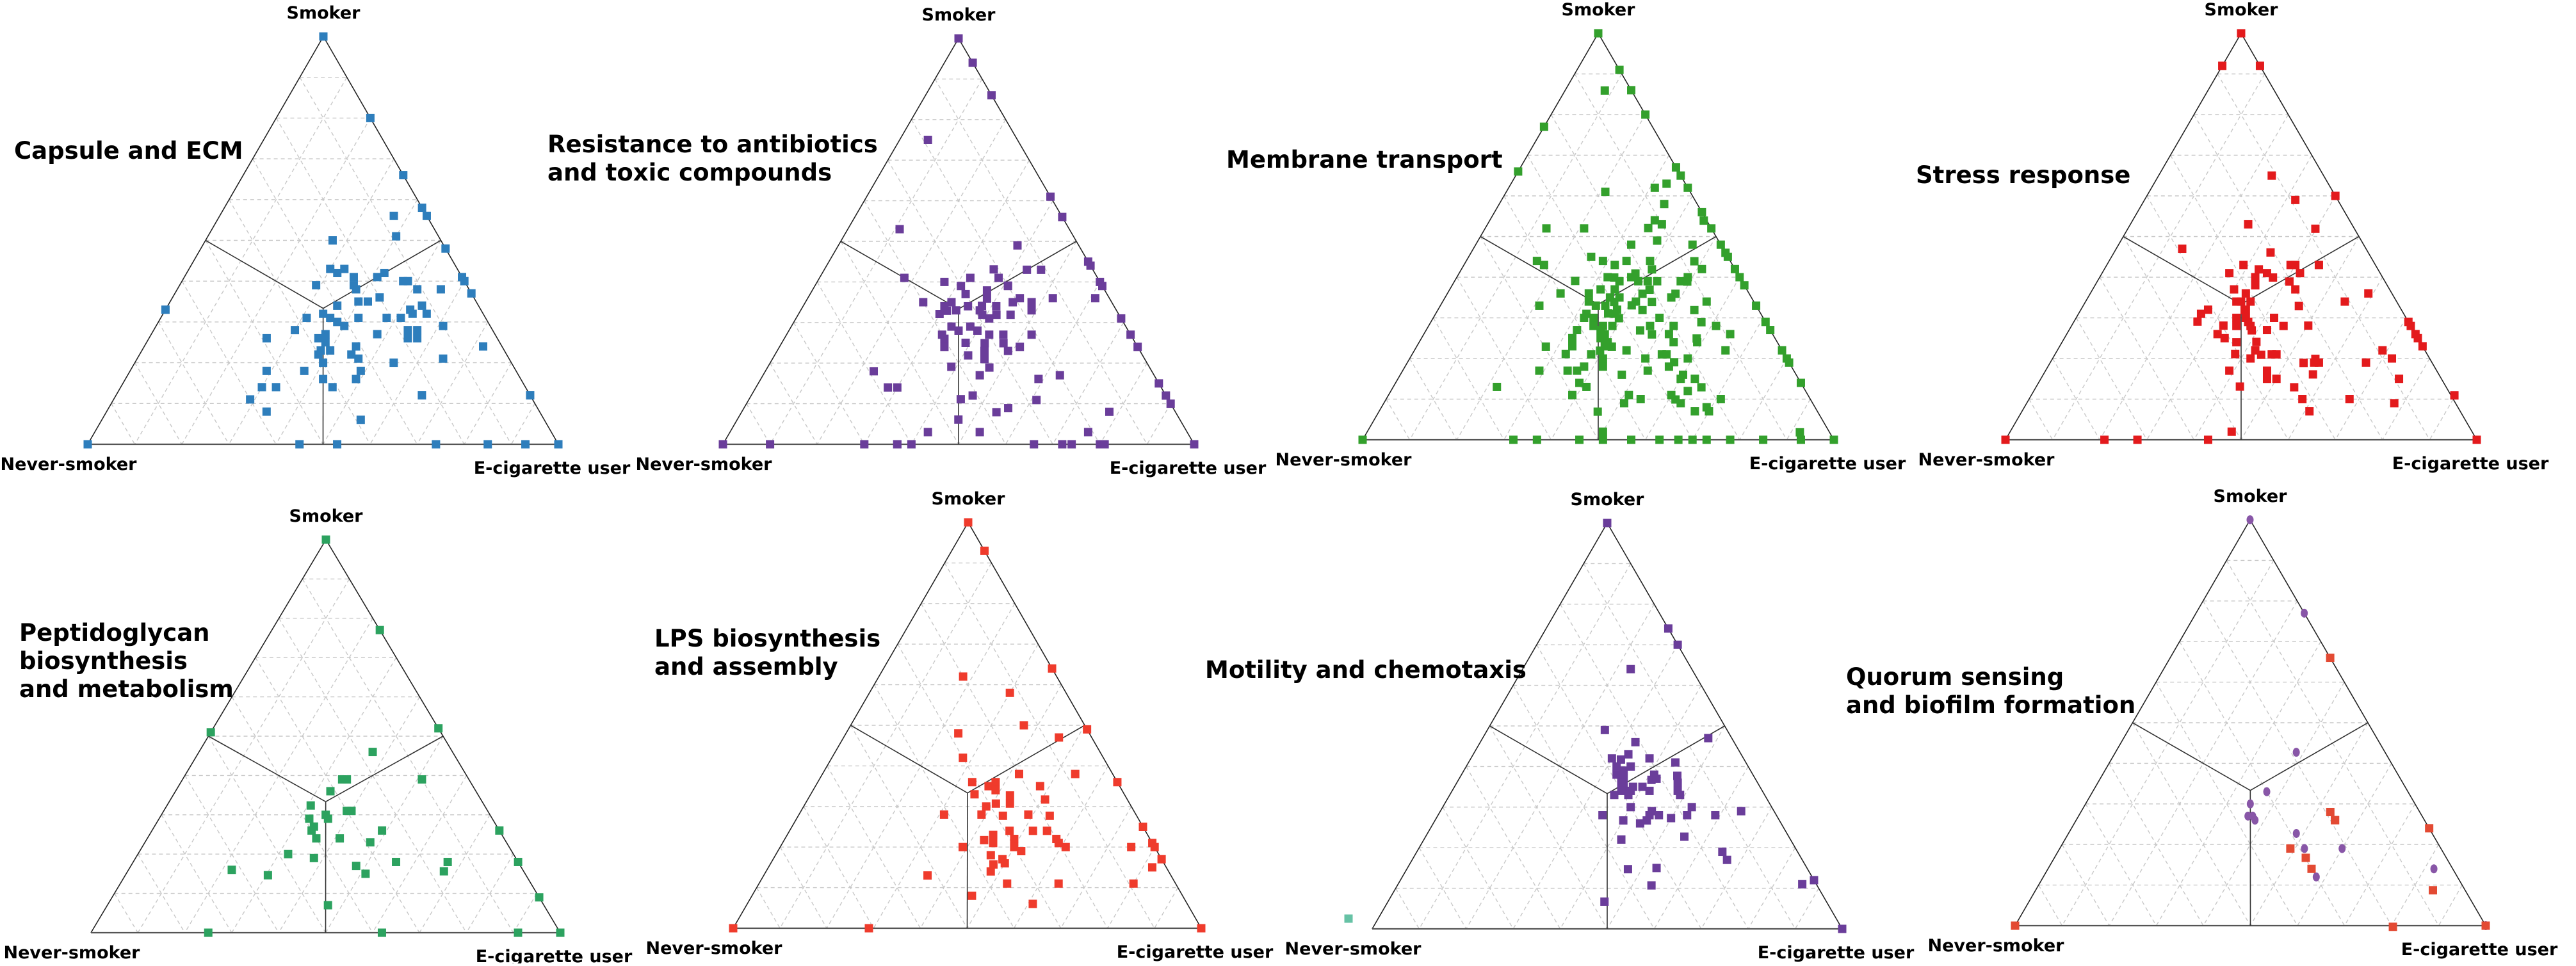  I want to click on region-divider, so click(2192, 757).